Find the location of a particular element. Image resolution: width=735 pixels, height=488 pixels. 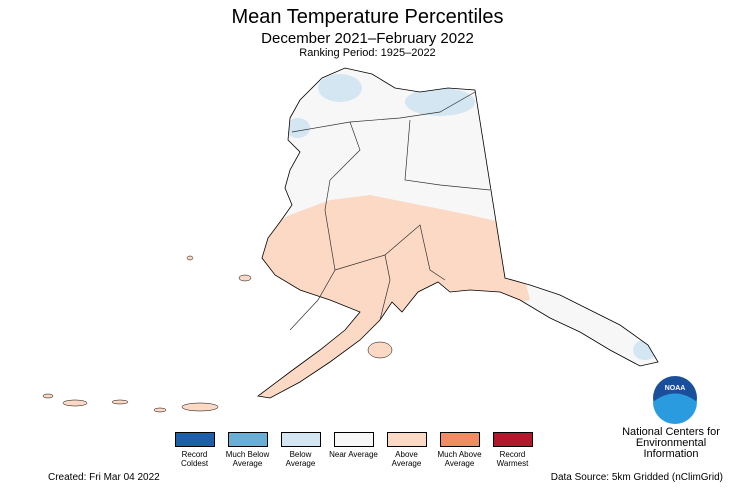

legend-item: Near Average is located at coordinates (353, 450).